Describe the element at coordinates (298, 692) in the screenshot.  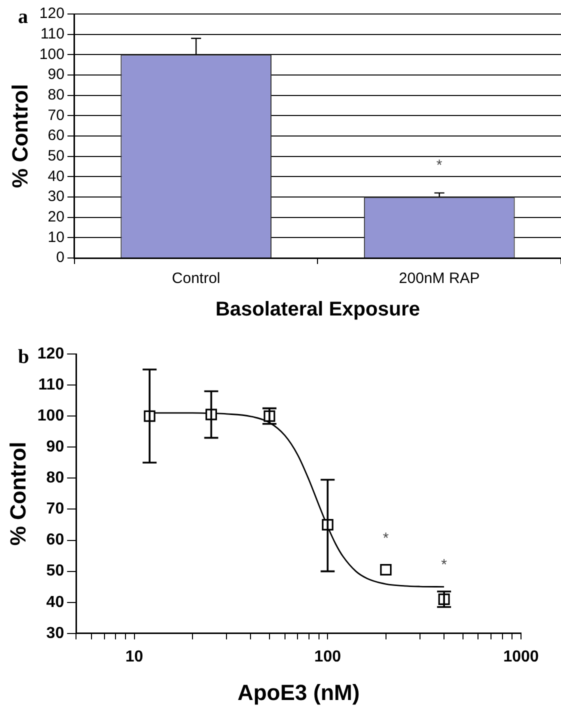
I see `x-axis-title: ApoE3 (nM)` at that location.